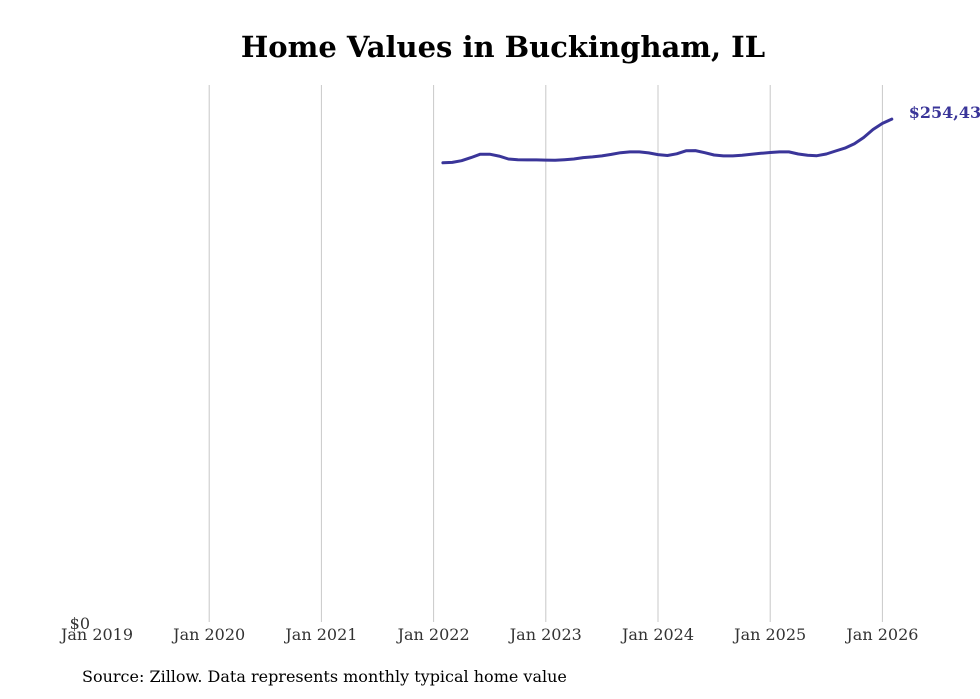 The height and width of the screenshot is (699, 980). Describe the element at coordinates (944, 112) in the screenshot. I see `end-value-label: $254,432` at that location.